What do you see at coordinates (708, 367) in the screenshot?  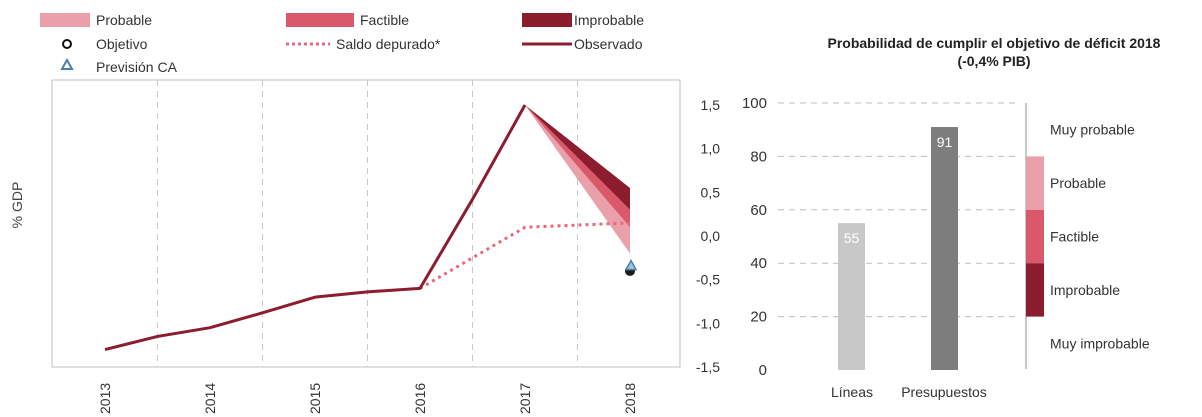 I see `y-tick-label: -1,5` at bounding box center [708, 367].